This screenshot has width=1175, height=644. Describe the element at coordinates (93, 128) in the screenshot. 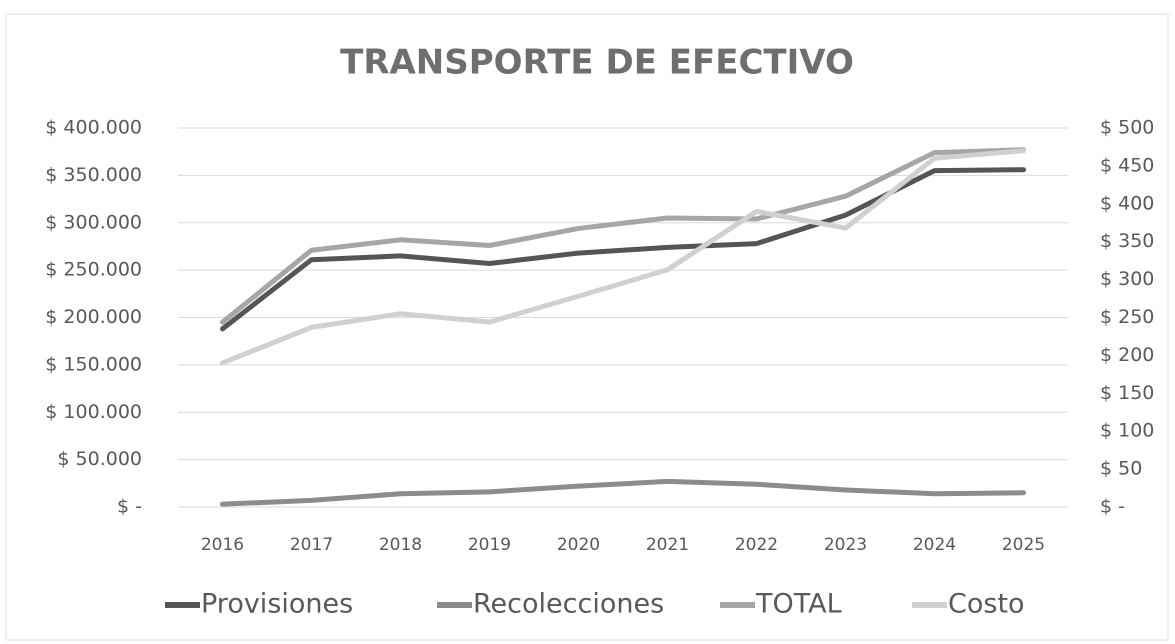

I see `y-tick-label: $ 400.000` at that location.